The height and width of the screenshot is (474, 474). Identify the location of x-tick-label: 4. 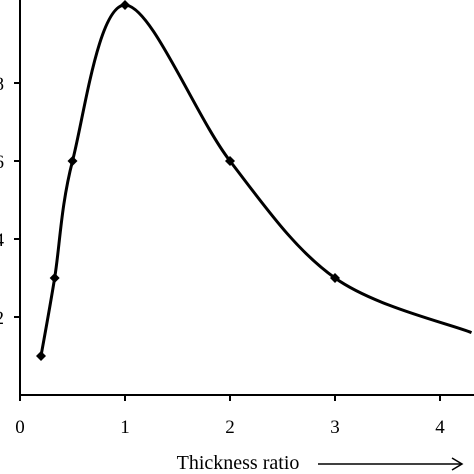
(440, 427).